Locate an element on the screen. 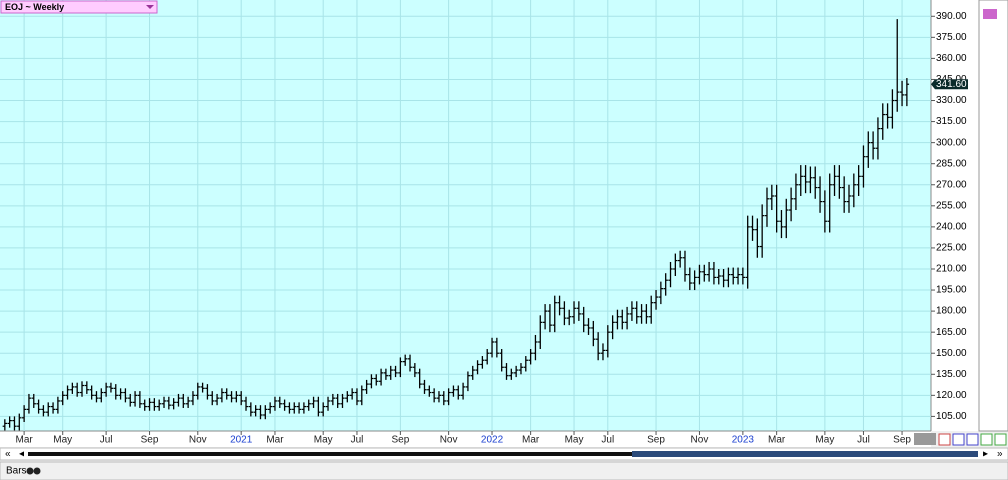  x-tick-label: 2023 is located at coordinates (743, 440).